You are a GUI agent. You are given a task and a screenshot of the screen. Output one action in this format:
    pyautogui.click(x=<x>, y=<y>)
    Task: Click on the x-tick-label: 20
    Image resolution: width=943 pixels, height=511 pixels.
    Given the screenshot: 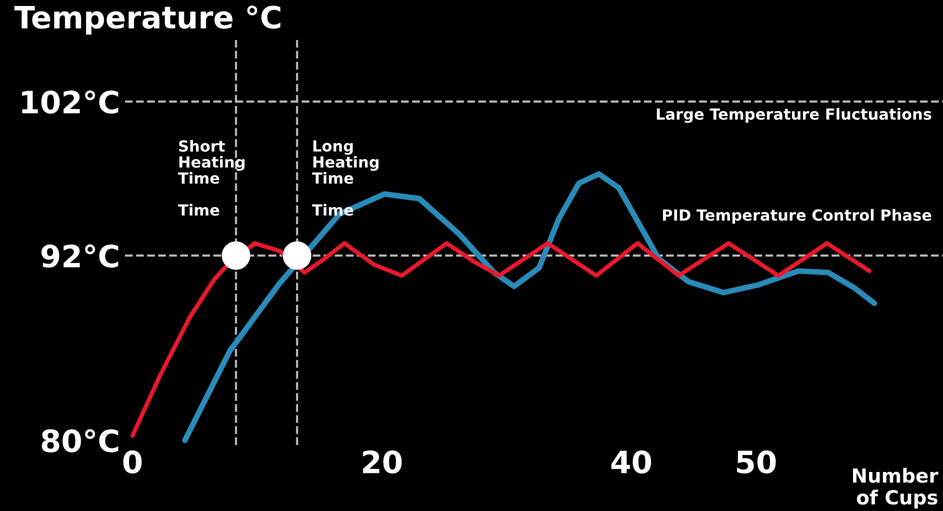 What is the action you would take?
    pyautogui.click(x=382, y=462)
    